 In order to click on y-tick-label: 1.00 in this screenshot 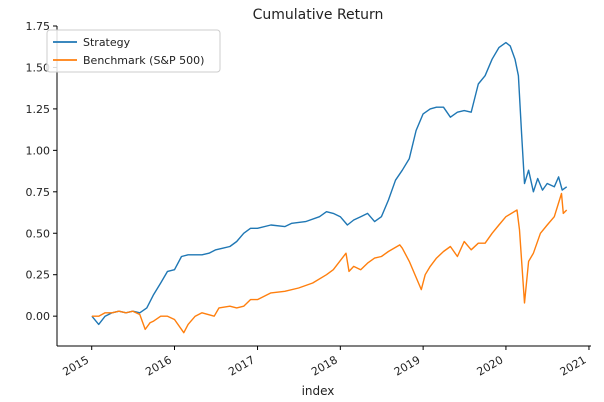, I will do `click(38, 150)`.